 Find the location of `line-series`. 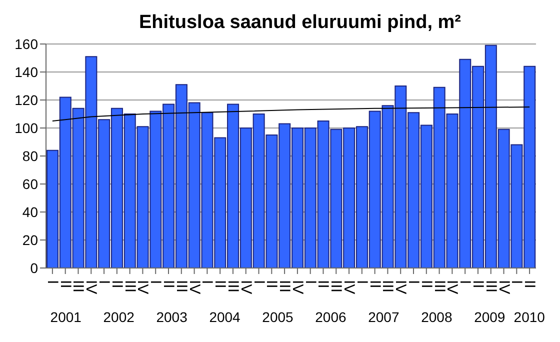

line-series is located at coordinates (291, 114).